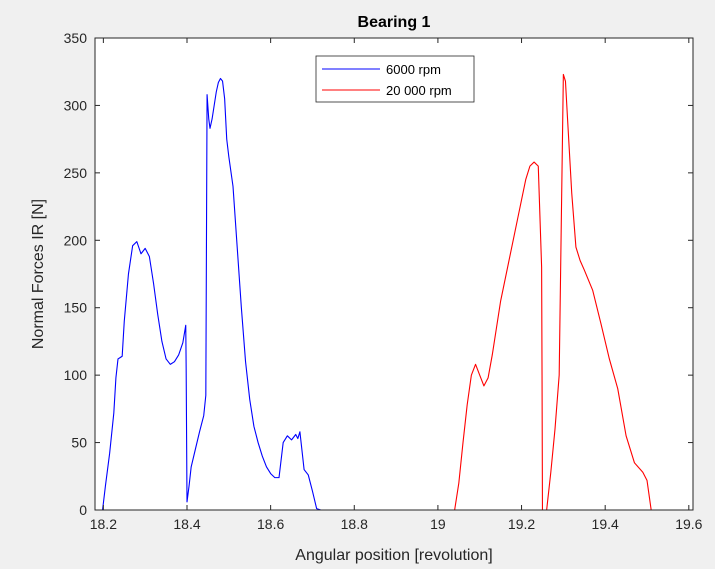 The image size is (715, 569). I want to click on legend-box, so click(395, 79).